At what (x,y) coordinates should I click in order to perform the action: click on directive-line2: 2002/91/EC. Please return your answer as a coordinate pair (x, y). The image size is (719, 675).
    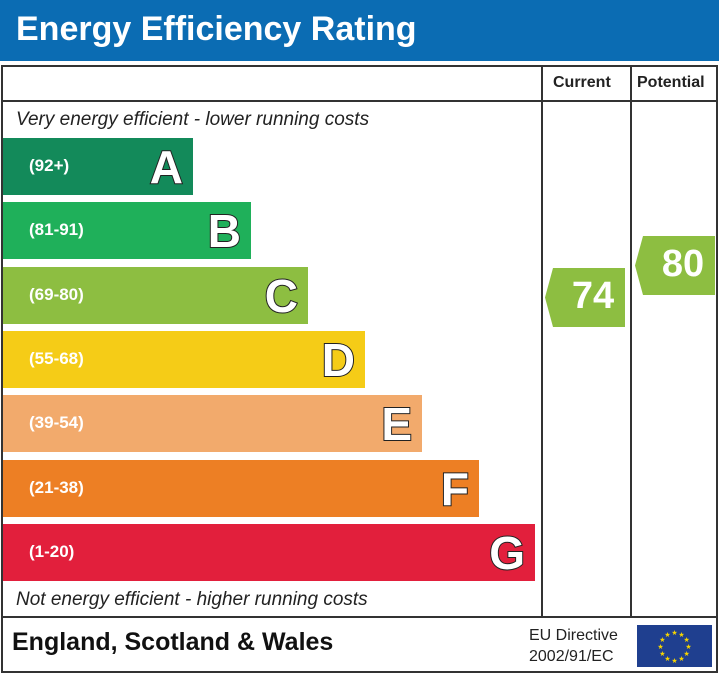
    Looking at the image, I should click on (571, 656).